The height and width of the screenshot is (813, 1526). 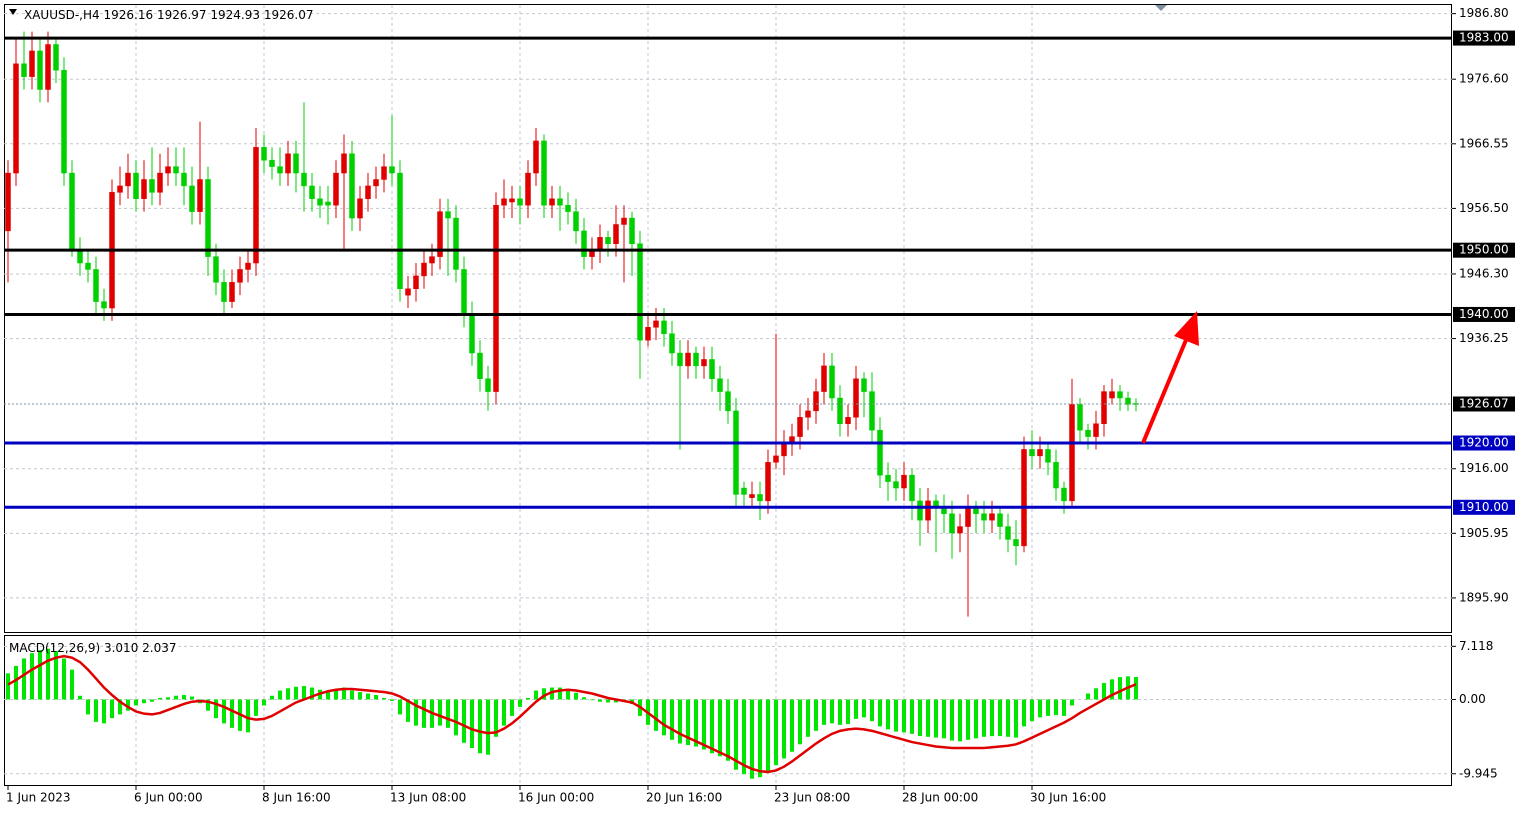 I want to click on menu-triangle, so click(x=13, y=12).